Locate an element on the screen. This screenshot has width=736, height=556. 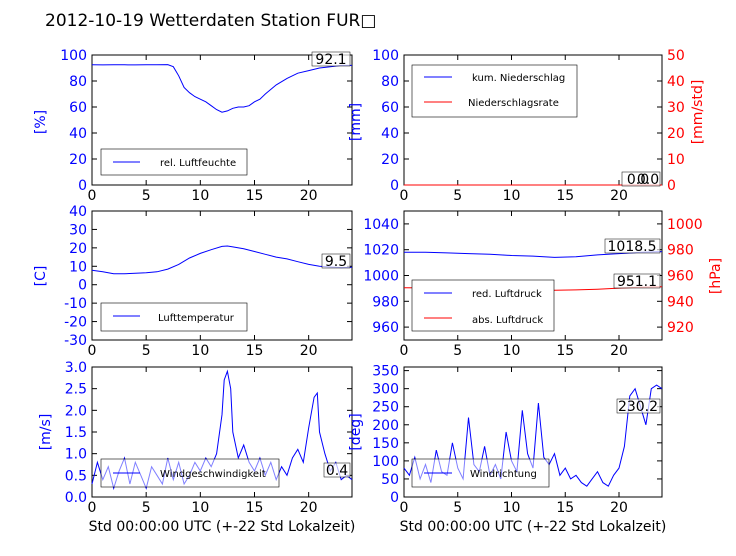
y-tick-label: 2.0 is located at coordinates (76, 411).